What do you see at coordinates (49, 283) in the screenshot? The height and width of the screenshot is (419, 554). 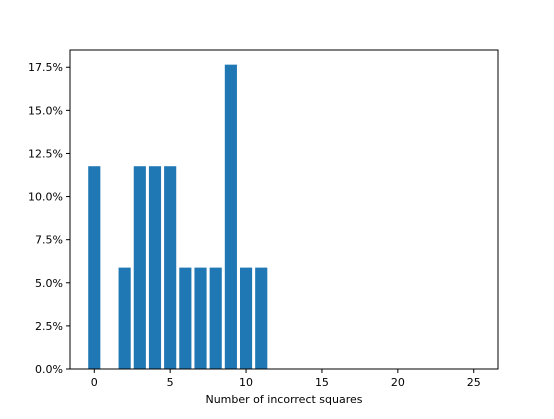 I see `y-tick-label: 5.0%` at bounding box center [49, 283].